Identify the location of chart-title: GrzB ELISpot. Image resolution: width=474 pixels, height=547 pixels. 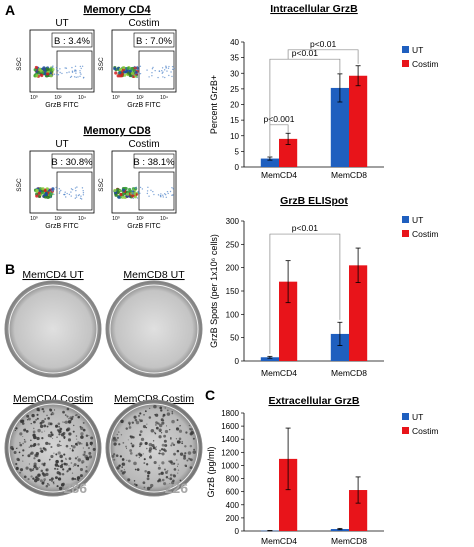
(314, 201).